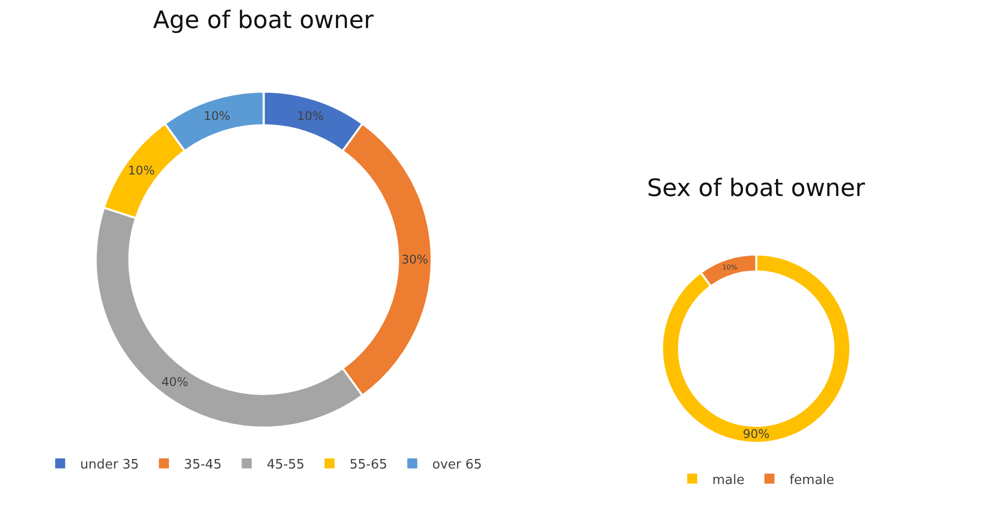  What do you see at coordinates (174, 381) in the screenshot?
I see `data-label: 40%` at bounding box center [174, 381].